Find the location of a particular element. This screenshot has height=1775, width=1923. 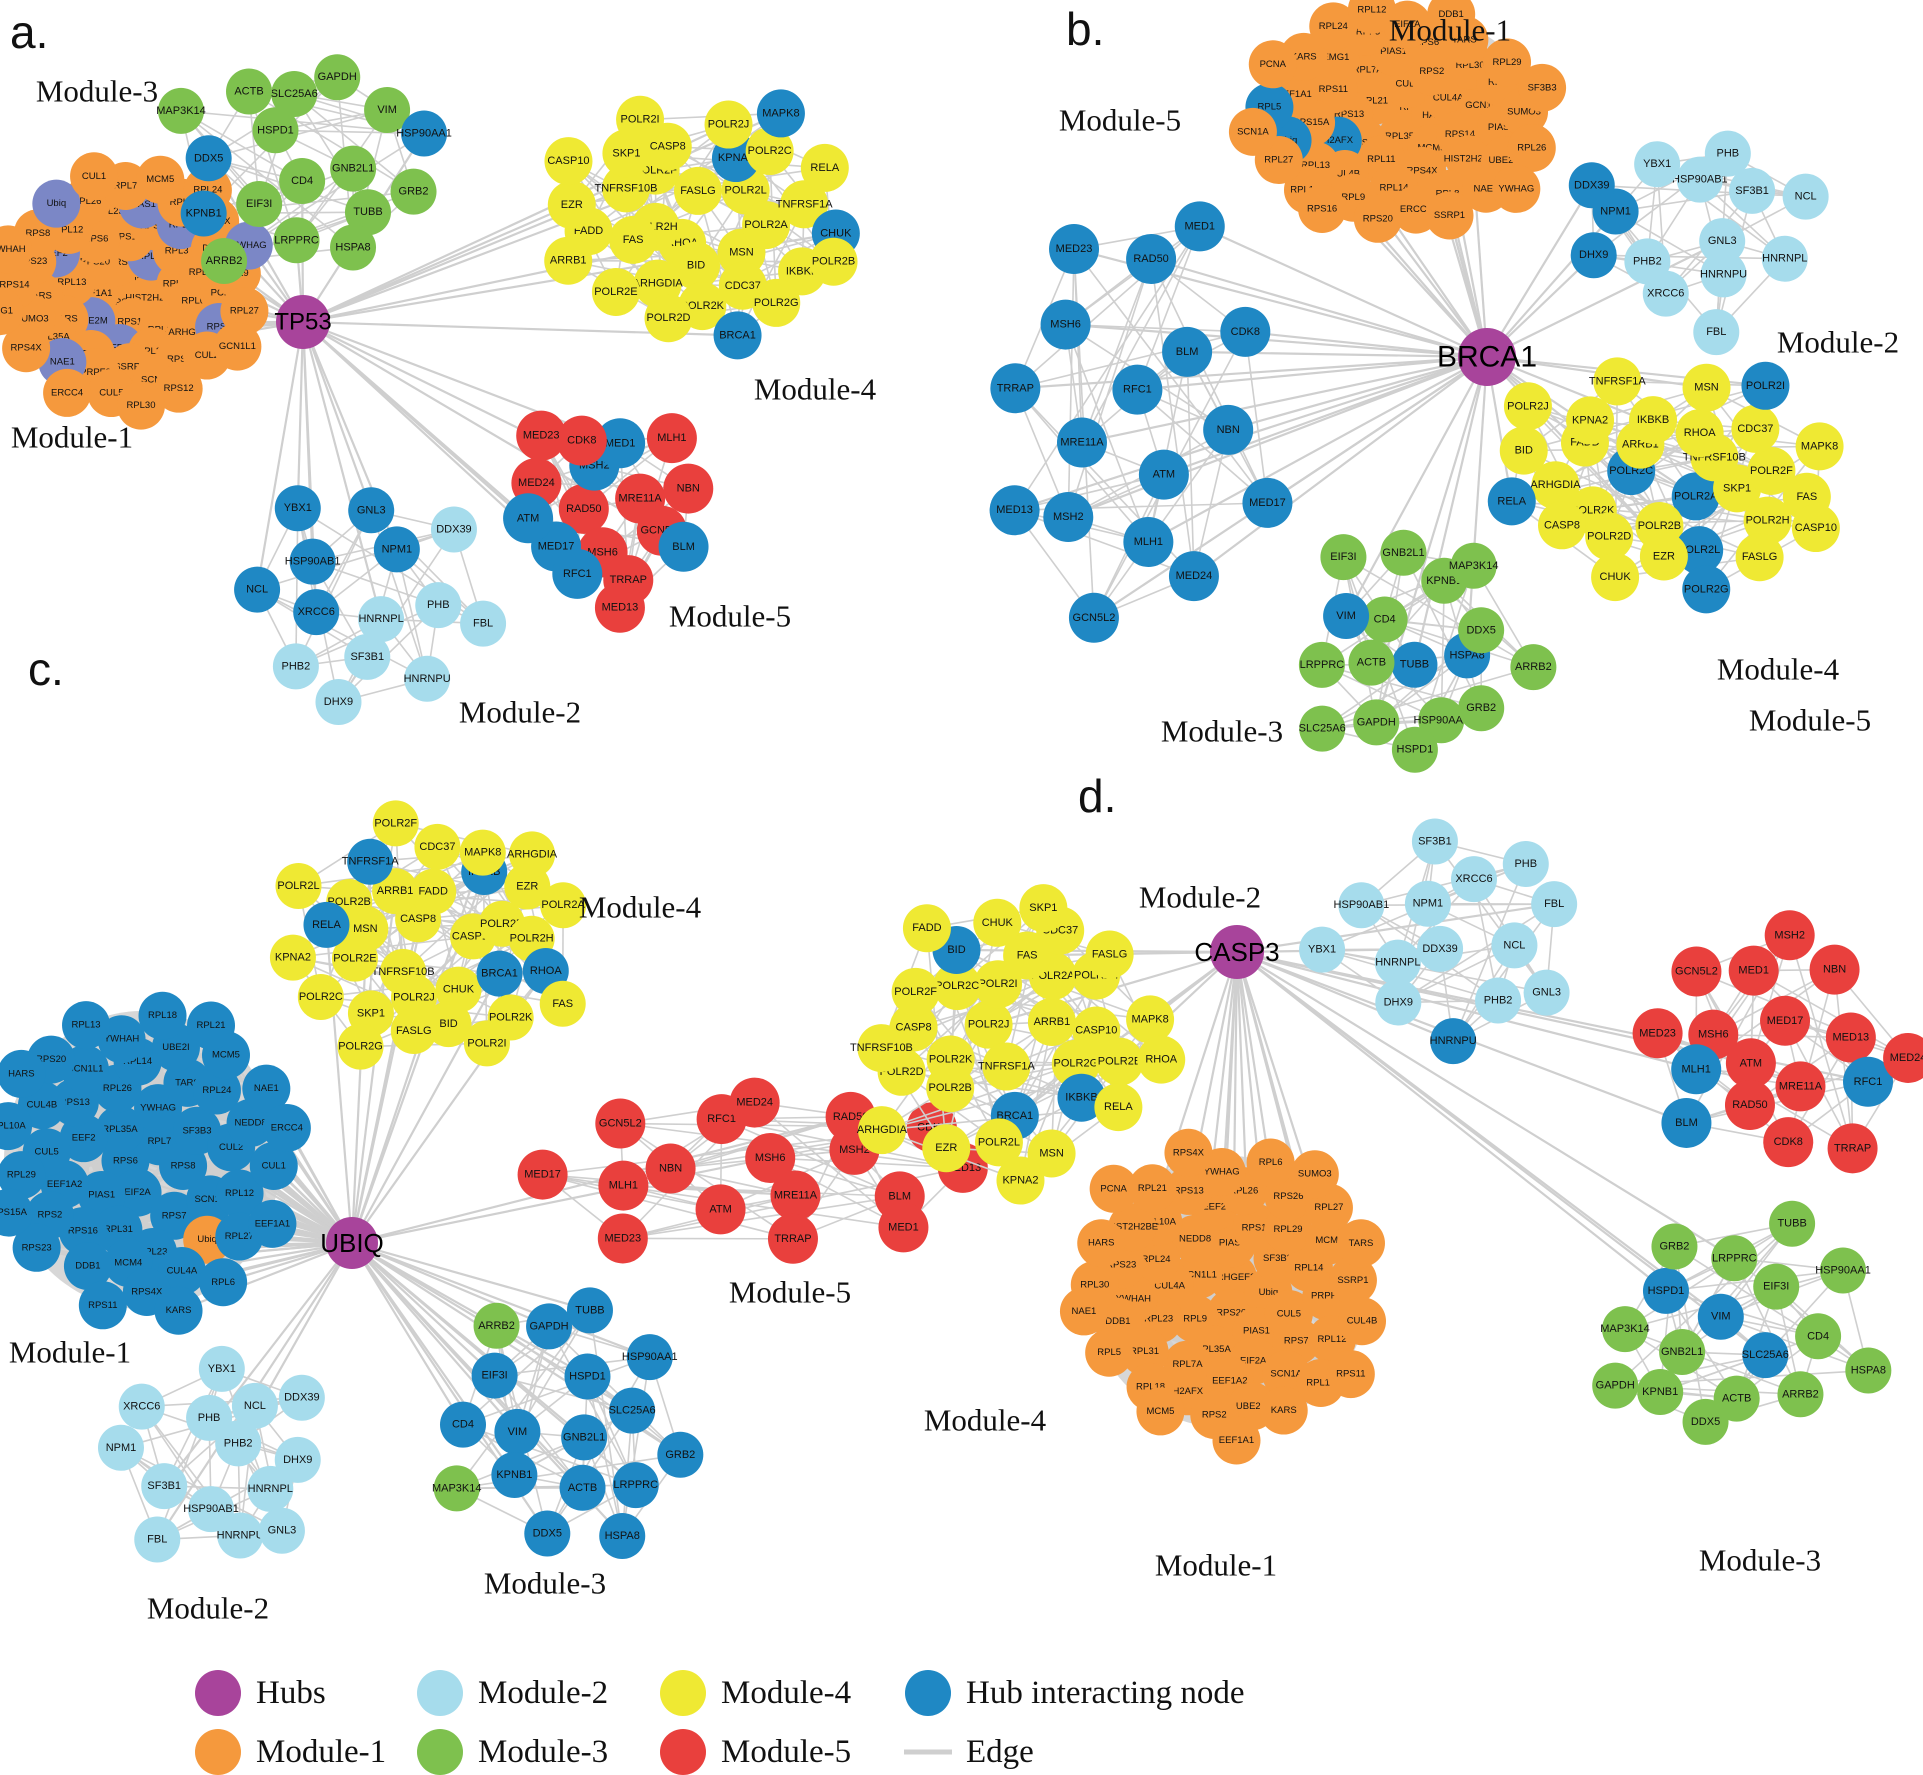

node-label: PIAS1 is located at coordinates (1393, 51).